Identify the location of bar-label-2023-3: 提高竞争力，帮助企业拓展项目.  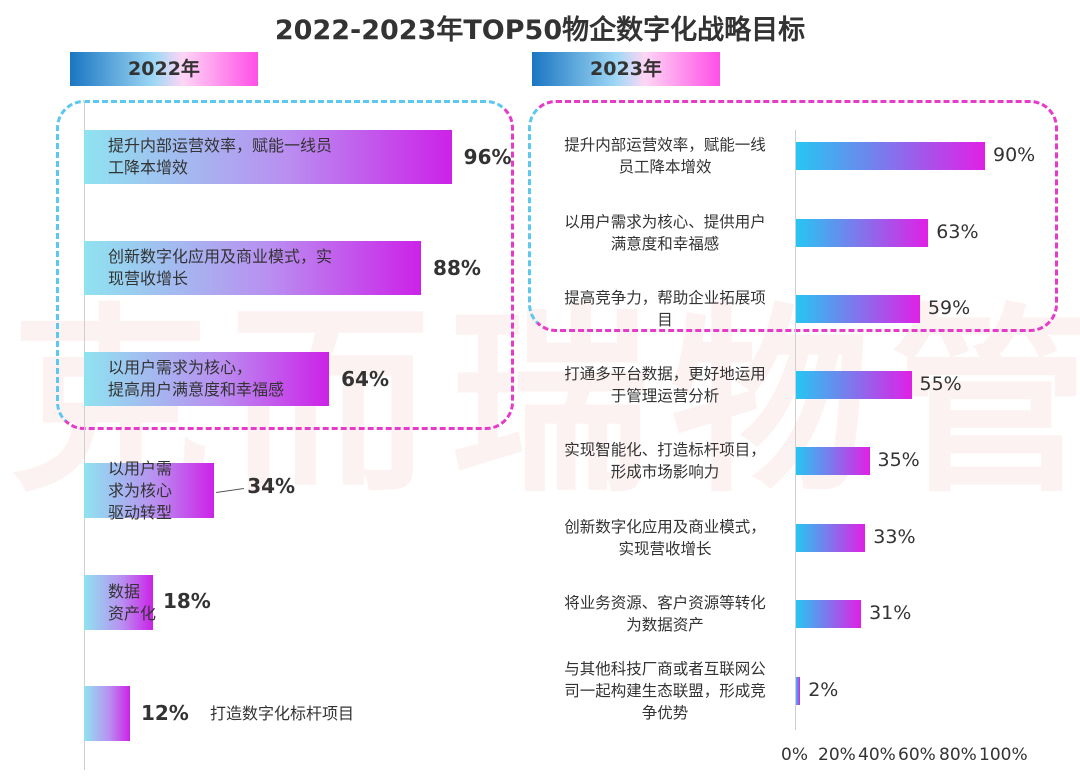
(665, 309).